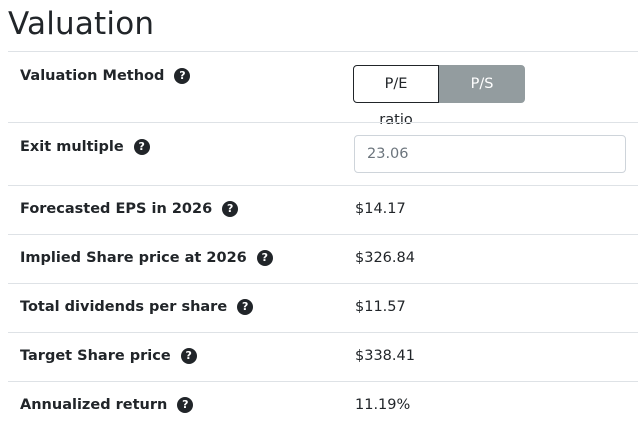 The width and height of the screenshot is (640, 436). What do you see at coordinates (385, 356) in the screenshot?
I see `target-share-price-value: $338.41` at bounding box center [385, 356].